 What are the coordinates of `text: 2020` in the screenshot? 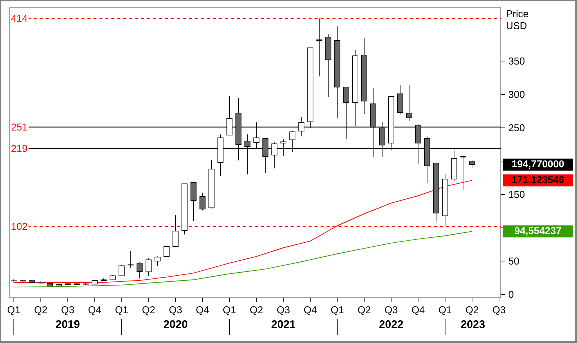 It's located at (176, 324).